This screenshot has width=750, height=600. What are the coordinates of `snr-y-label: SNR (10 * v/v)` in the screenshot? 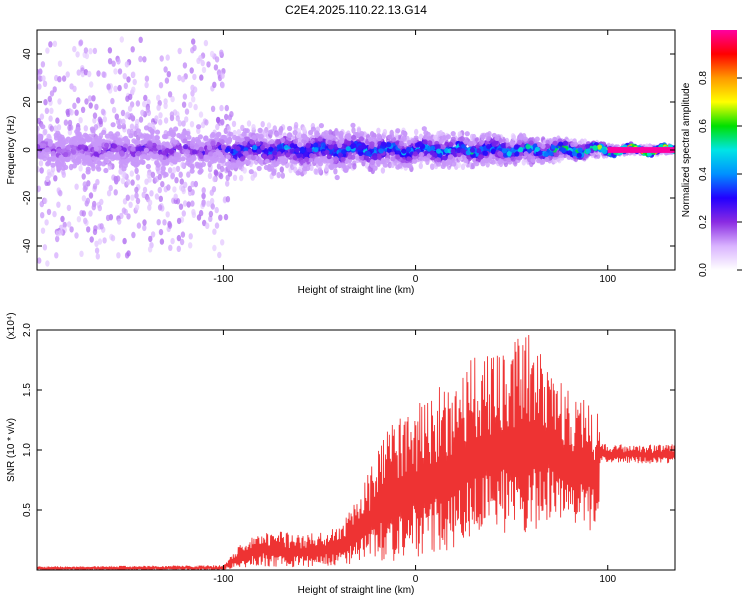 It's located at (11, 450).